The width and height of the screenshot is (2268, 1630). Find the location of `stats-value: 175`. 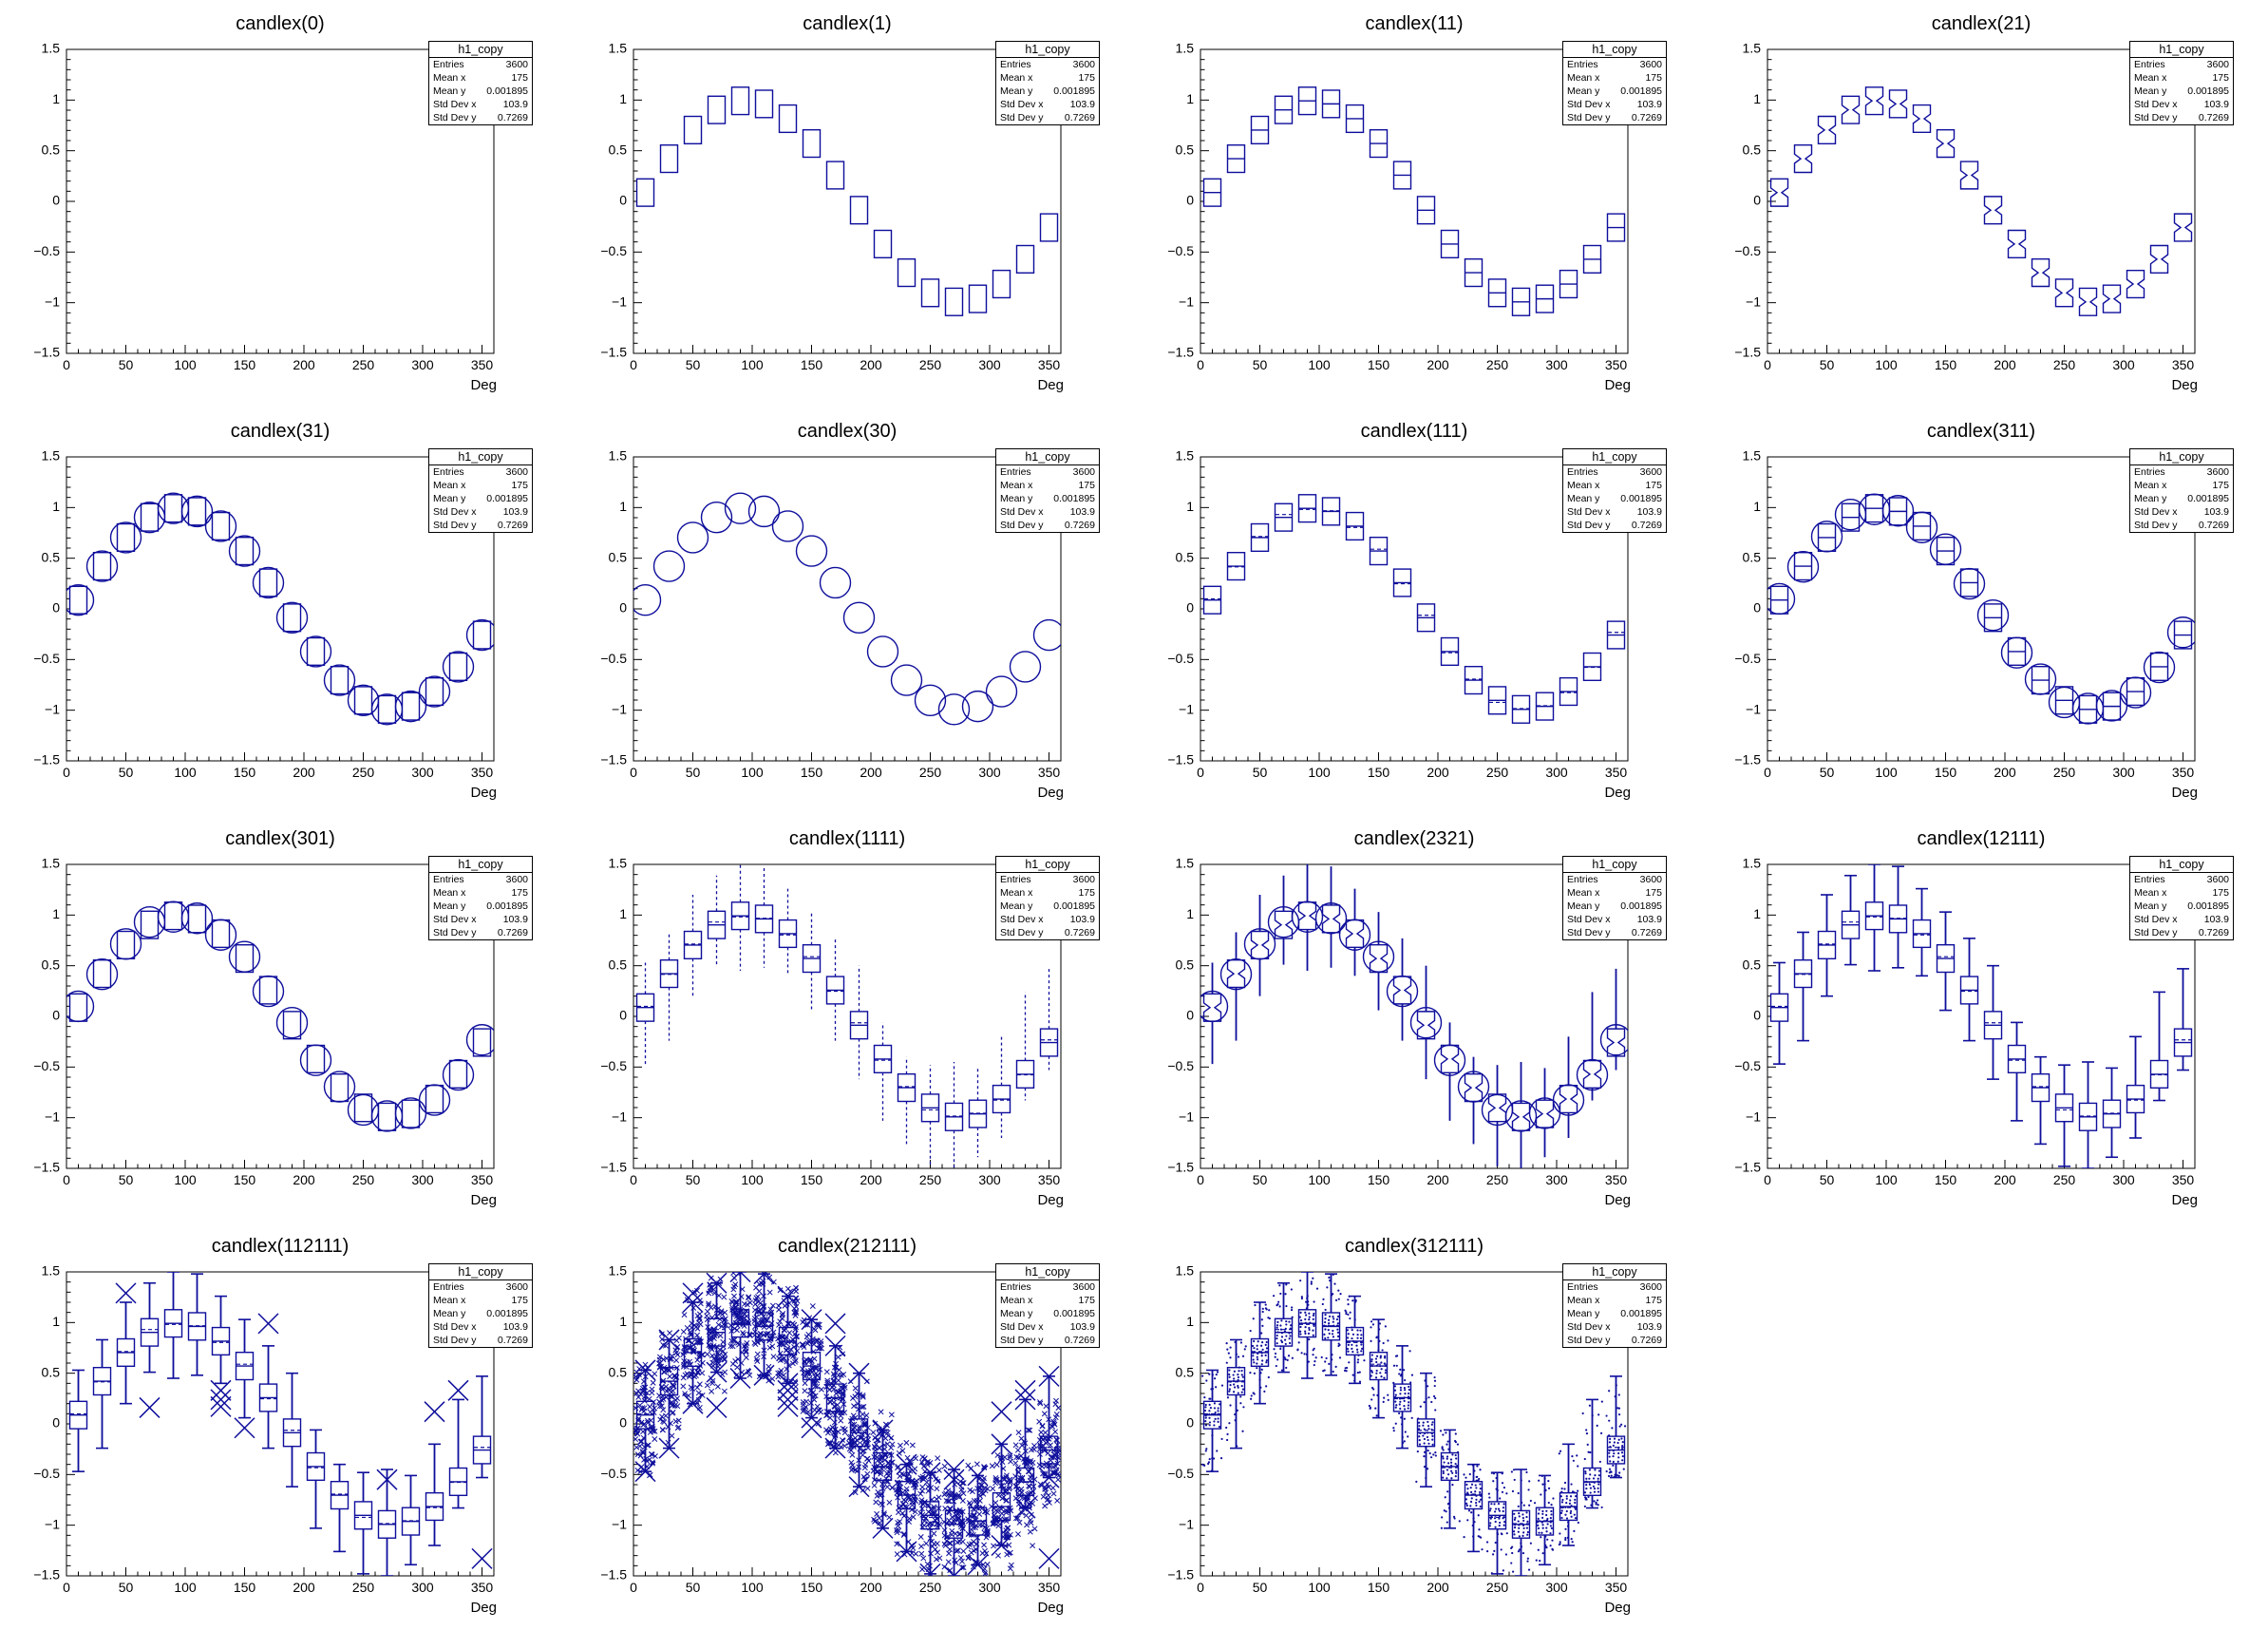

stats-value: 175 is located at coordinates (520, 1300).